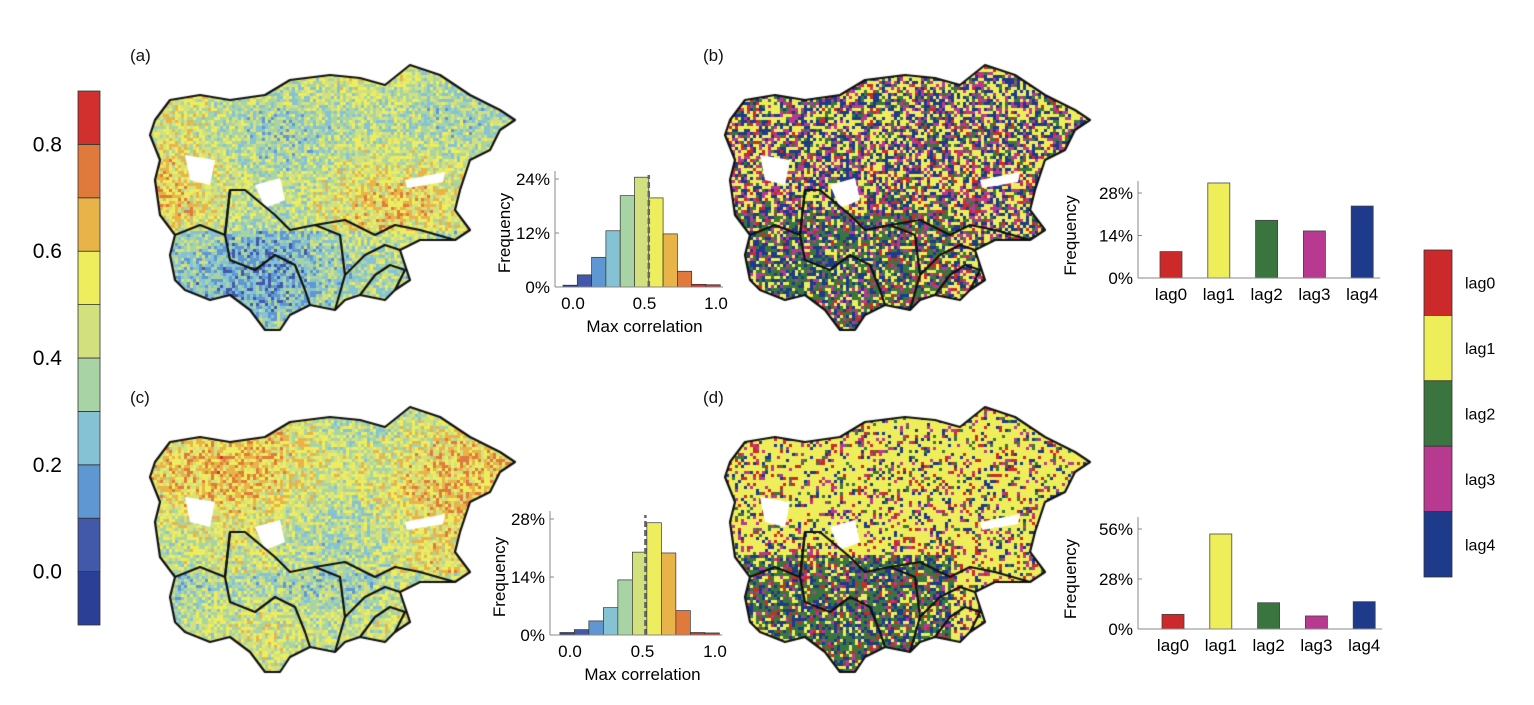  I want to click on lag-legend-label: lag0, so click(1480, 284).